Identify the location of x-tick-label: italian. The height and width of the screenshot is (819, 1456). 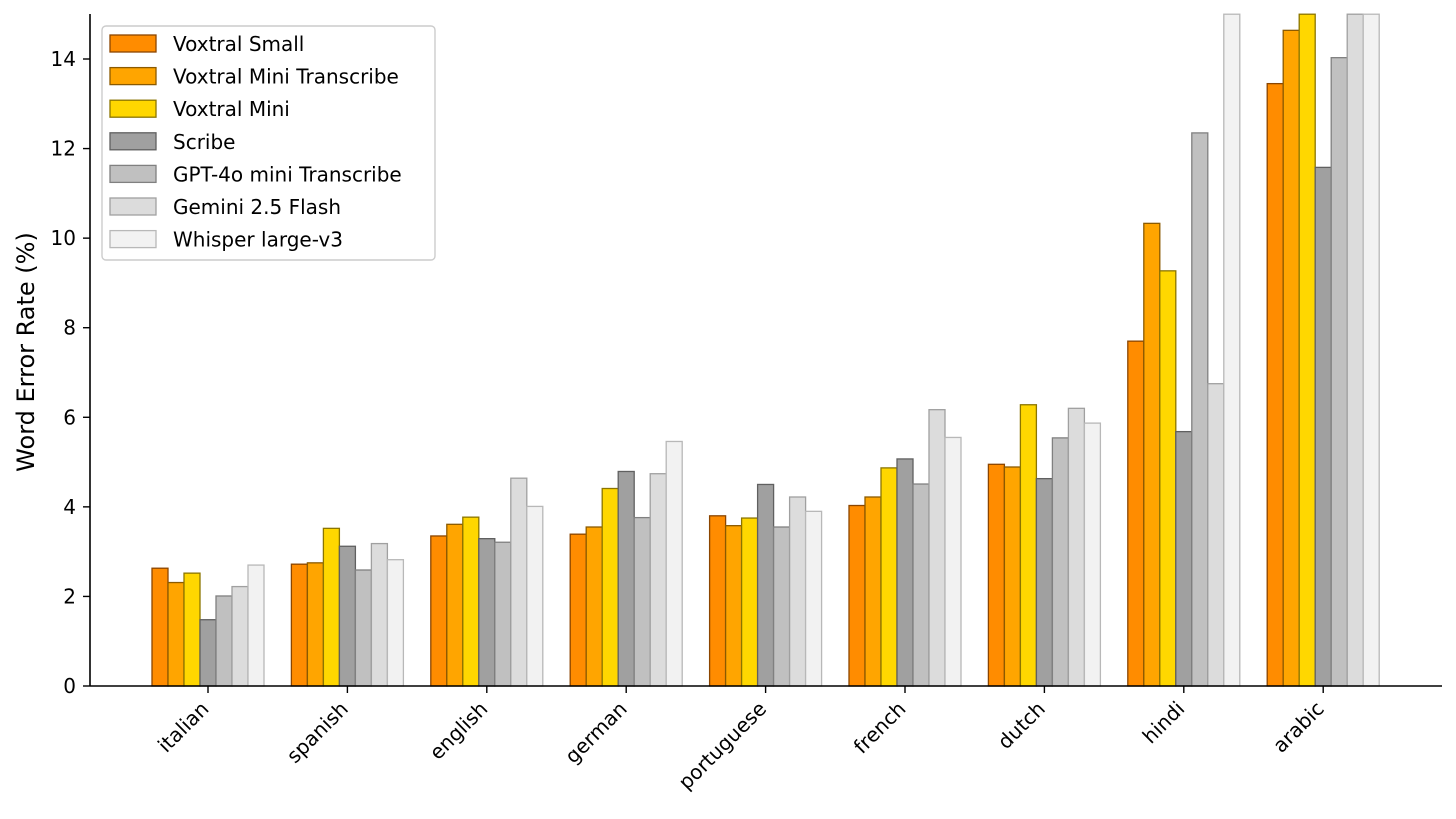
(183, 727).